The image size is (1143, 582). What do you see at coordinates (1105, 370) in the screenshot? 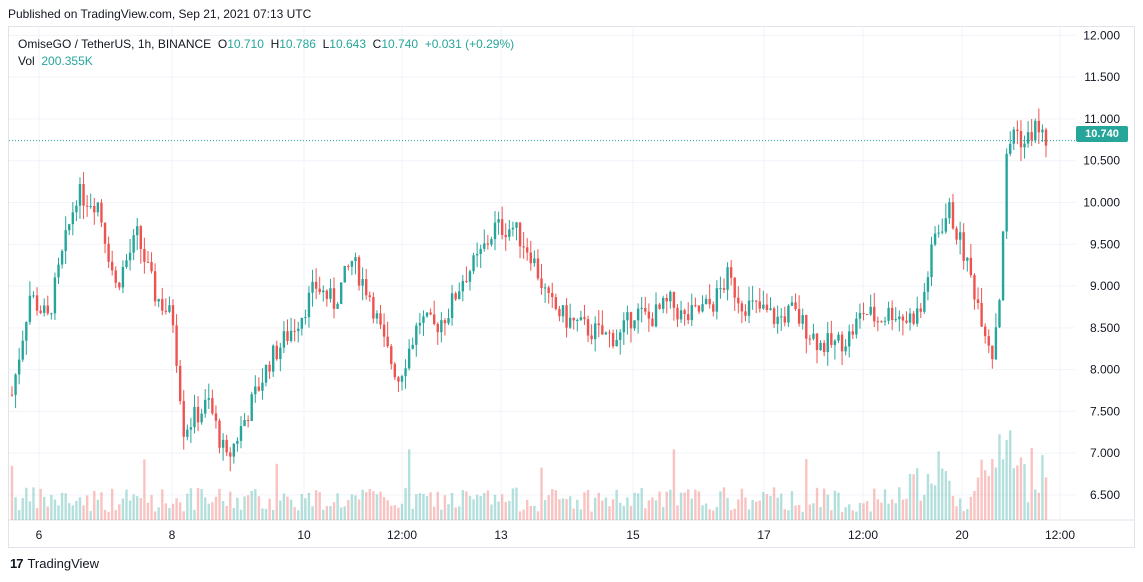
I see `y-tick-label: 8.000` at bounding box center [1105, 370].